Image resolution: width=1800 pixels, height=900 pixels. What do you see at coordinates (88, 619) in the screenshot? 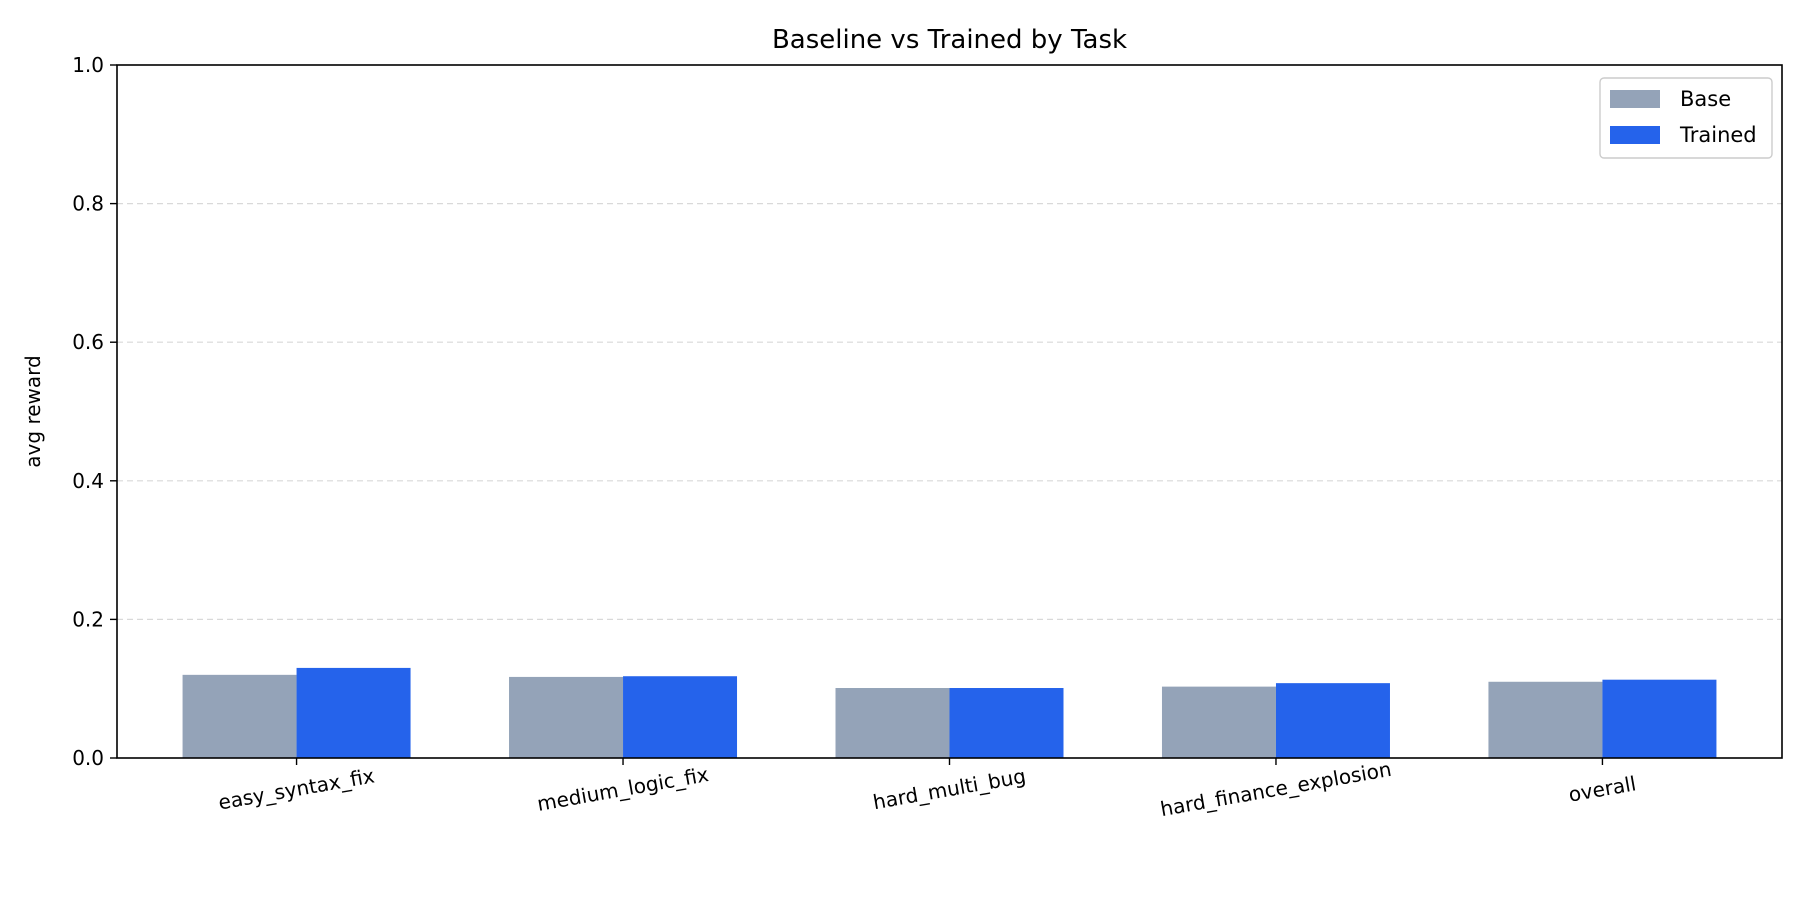
I see `y-tick-label: 0.2` at bounding box center [88, 619].